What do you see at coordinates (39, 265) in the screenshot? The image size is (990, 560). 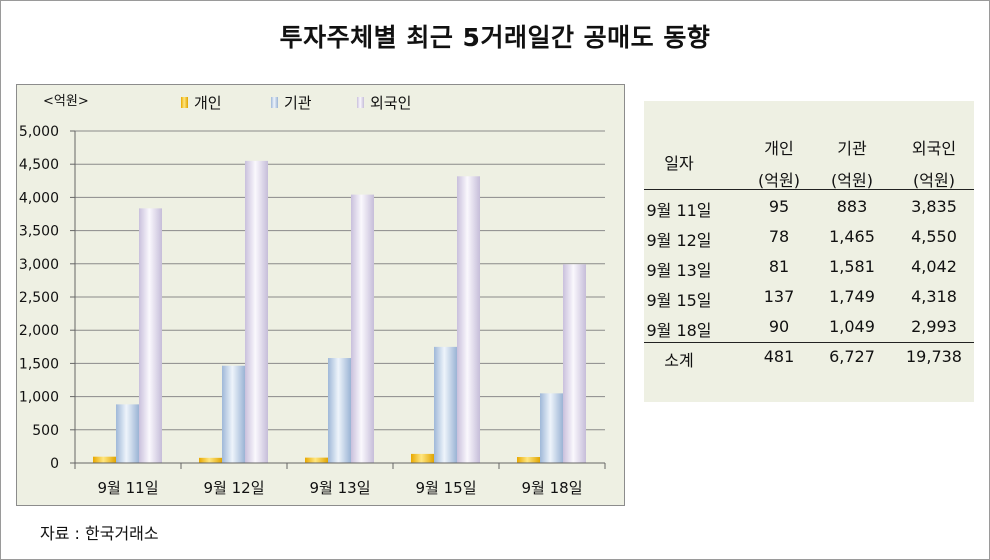 I see `y-tick-label: 3,000` at bounding box center [39, 265].